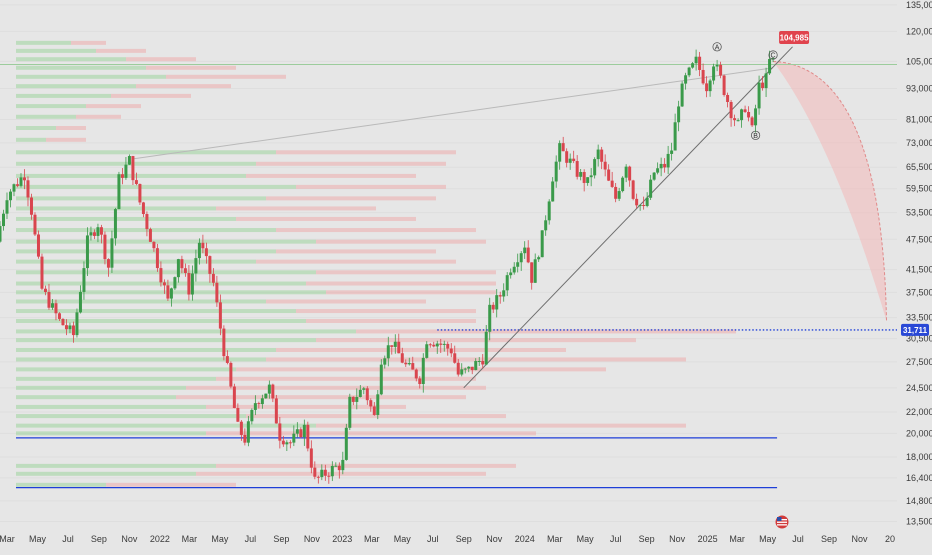 The width and height of the screenshot is (932, 555). I want to click on projection-zone, so click(830, 191).